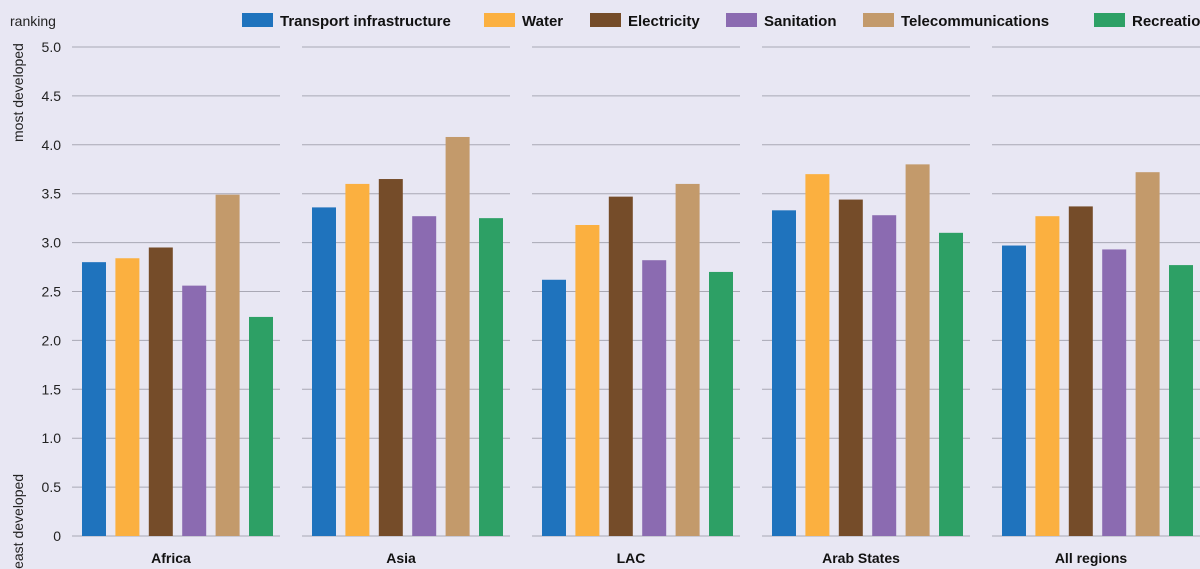 This screenshot has width=1200, height=569. What do you see at coordinates (52, 194) in the screenshot?
I see `y-tick-label: 3.5` at bounding box center [52, 194].